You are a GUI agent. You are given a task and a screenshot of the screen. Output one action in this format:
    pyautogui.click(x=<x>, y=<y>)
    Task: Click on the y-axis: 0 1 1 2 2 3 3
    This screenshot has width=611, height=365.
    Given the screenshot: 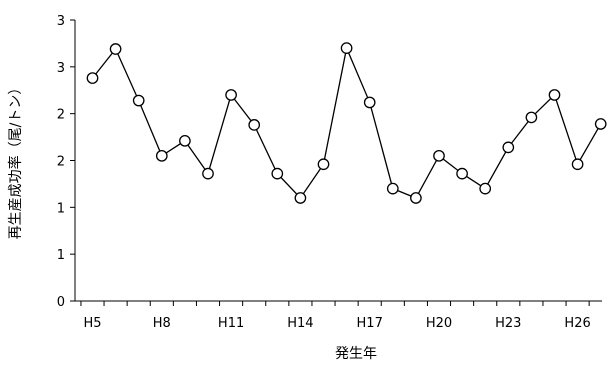 What is the action you would take?
    pyautogui.click(x=66, y=162)
    